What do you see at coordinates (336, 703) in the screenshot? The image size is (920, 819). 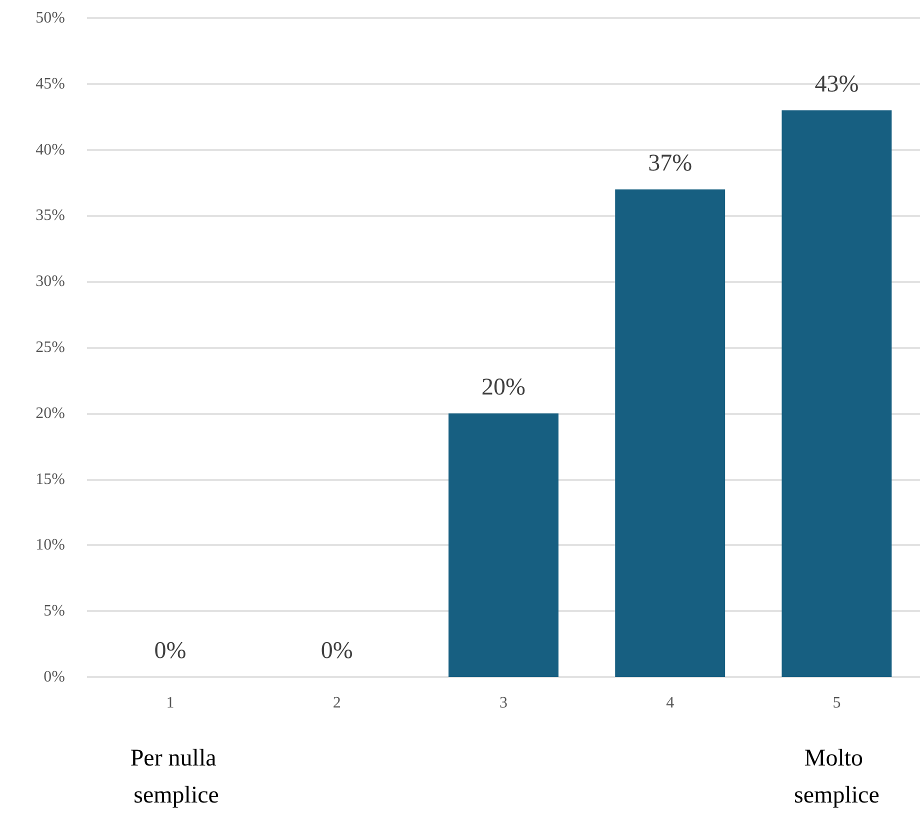 I see `x-tick-label: 2` at bounding box center [336, 703].